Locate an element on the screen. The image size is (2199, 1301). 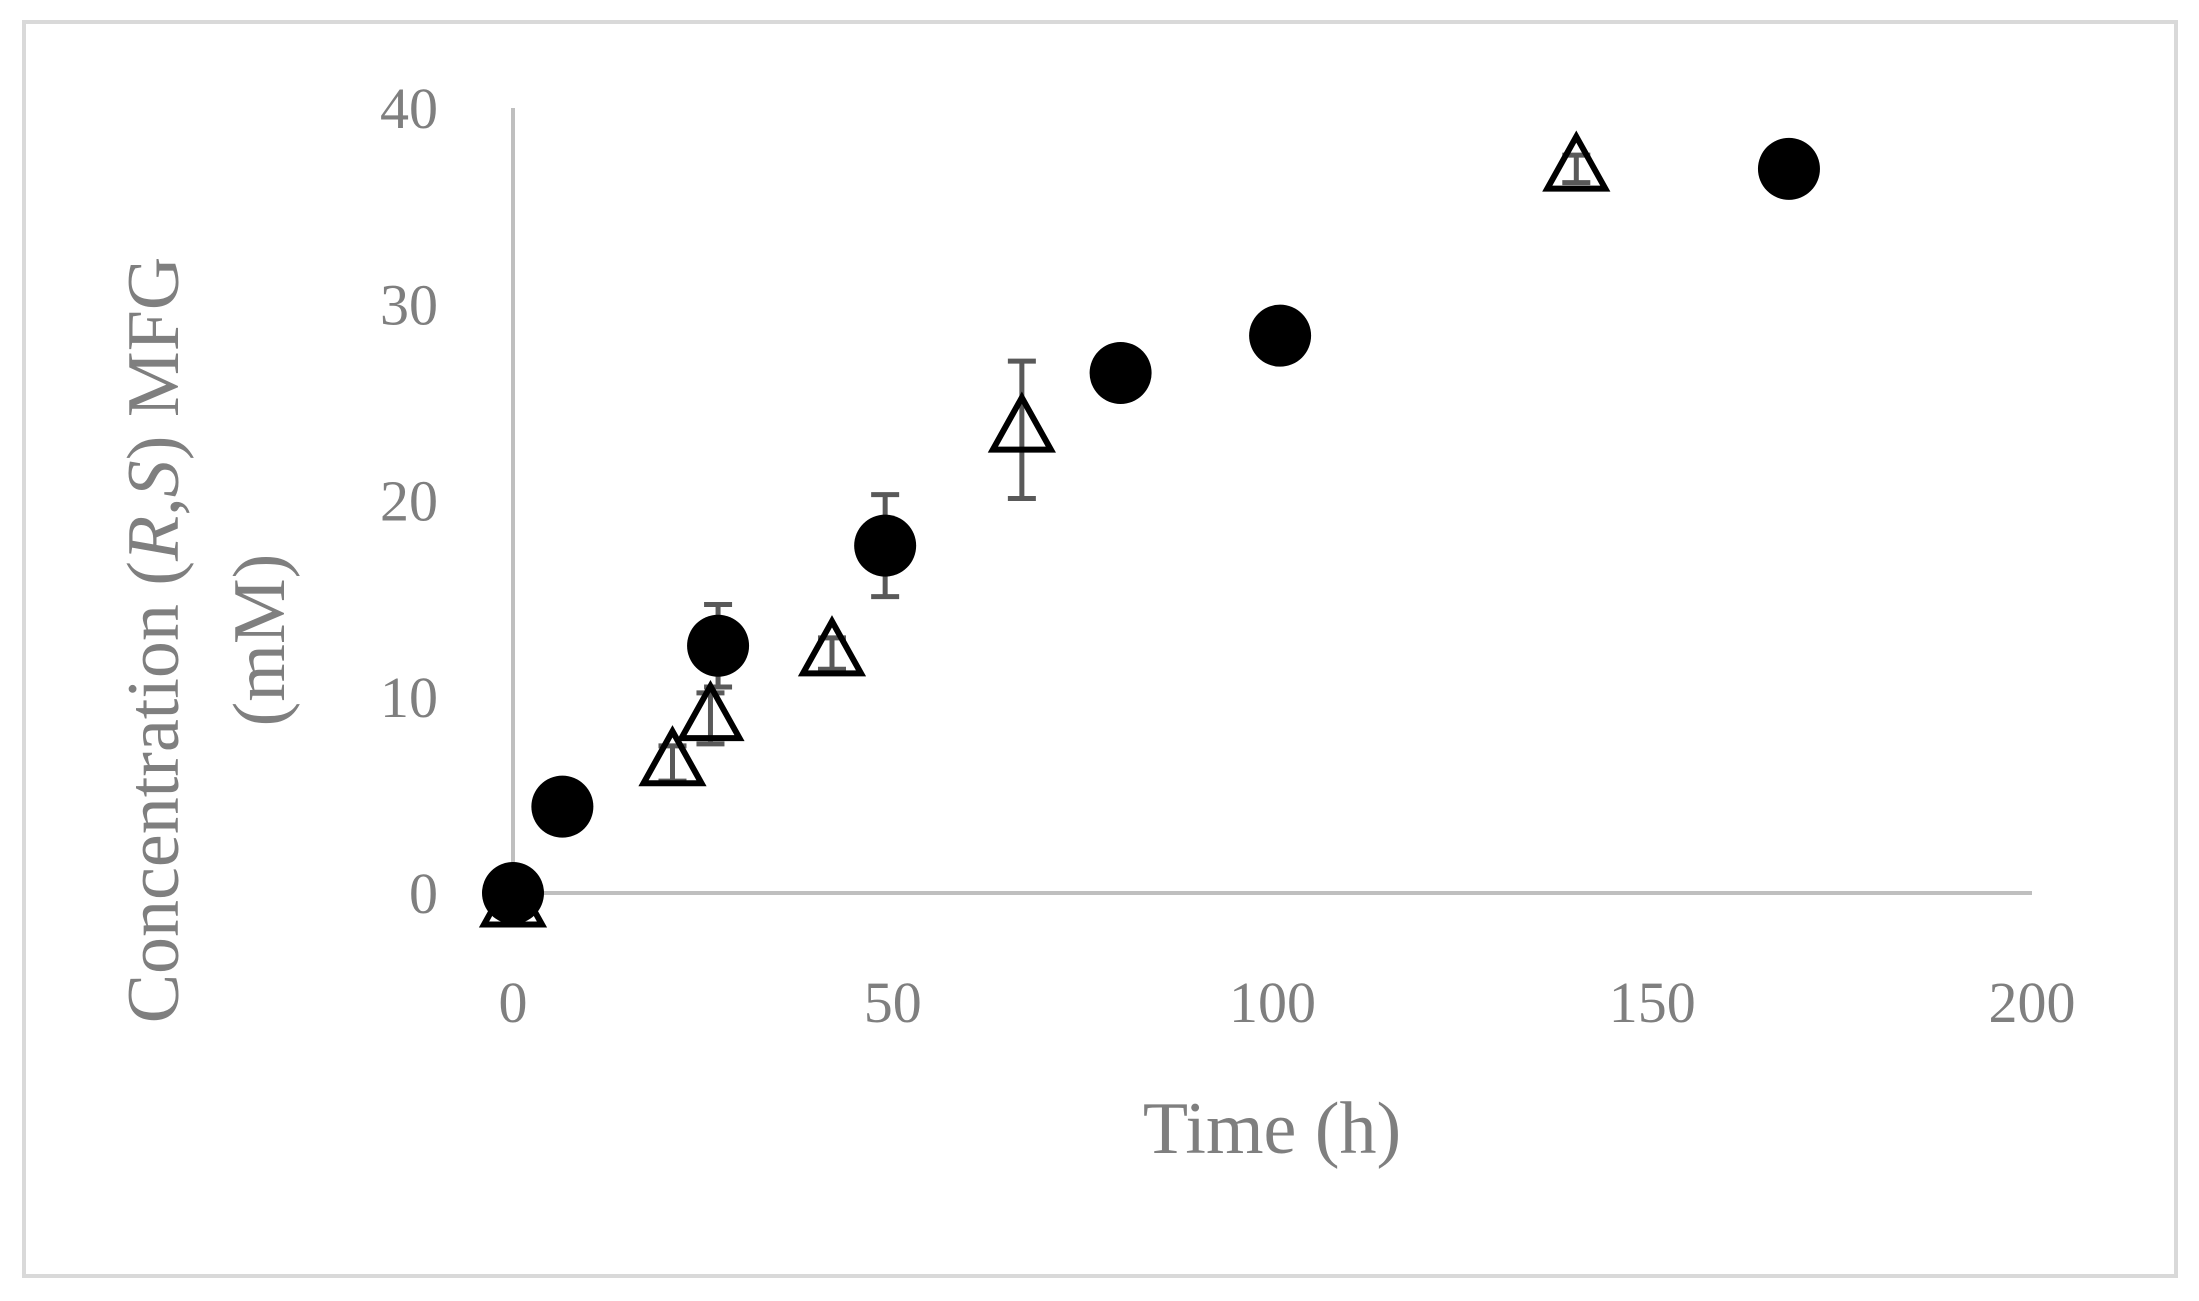
x-tick-label: 200 is located at coordinates (2032, 1002).